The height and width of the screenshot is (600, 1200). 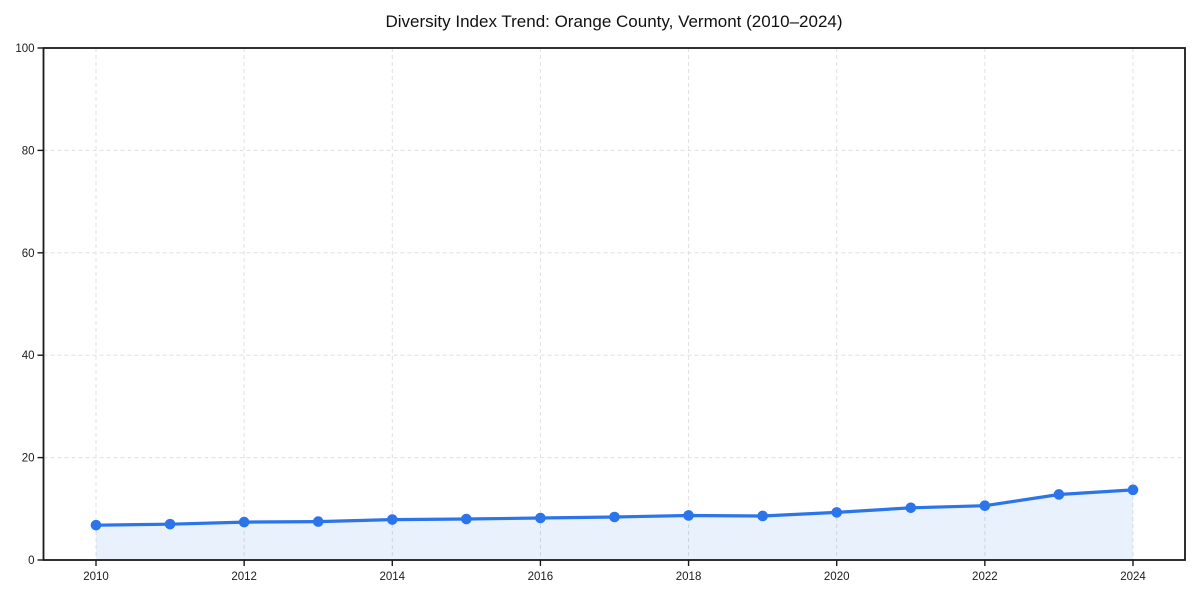 What do you see at coordinates (28, 151) in the screenshot?
I see `y-tick-label: 80` at bounding box center [28, 151].